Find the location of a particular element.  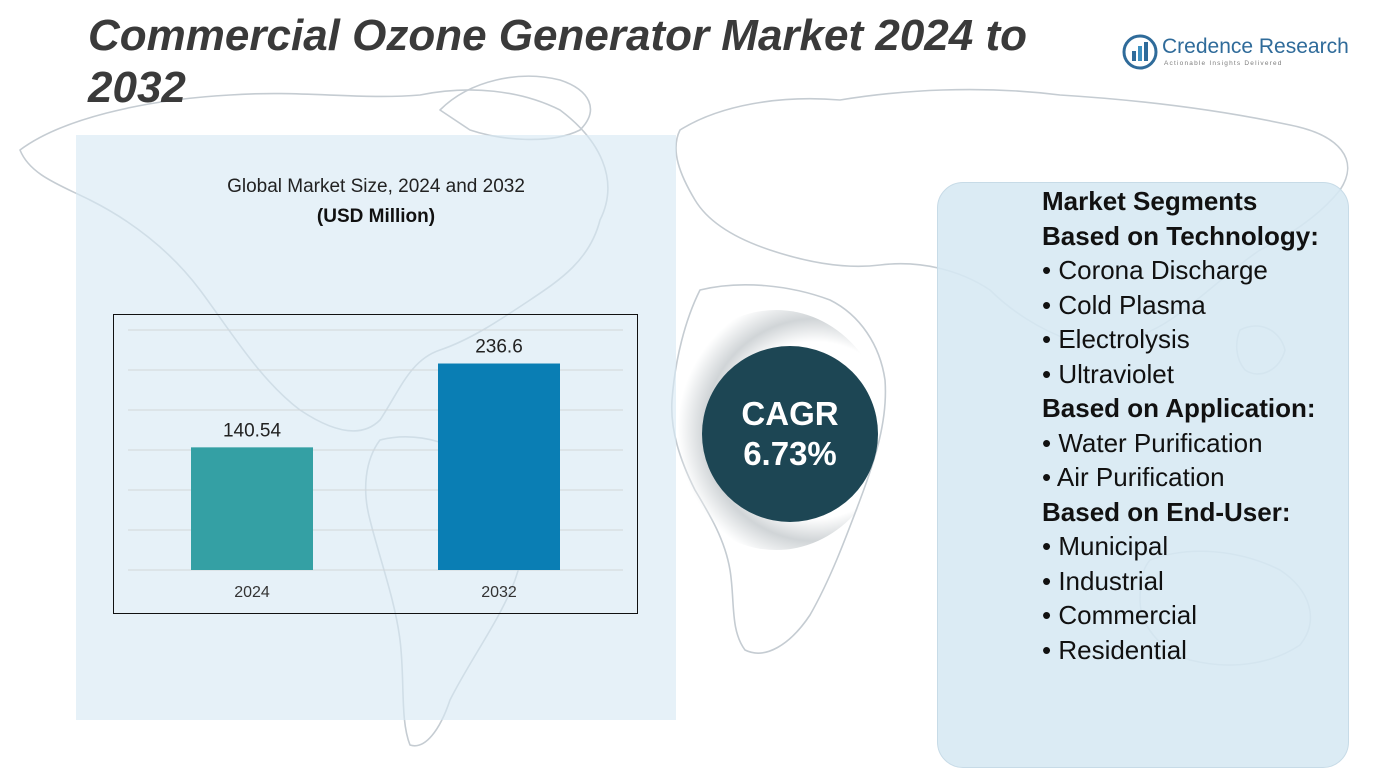

segment-item-label: Residential is located at coordinates (1122, 649).